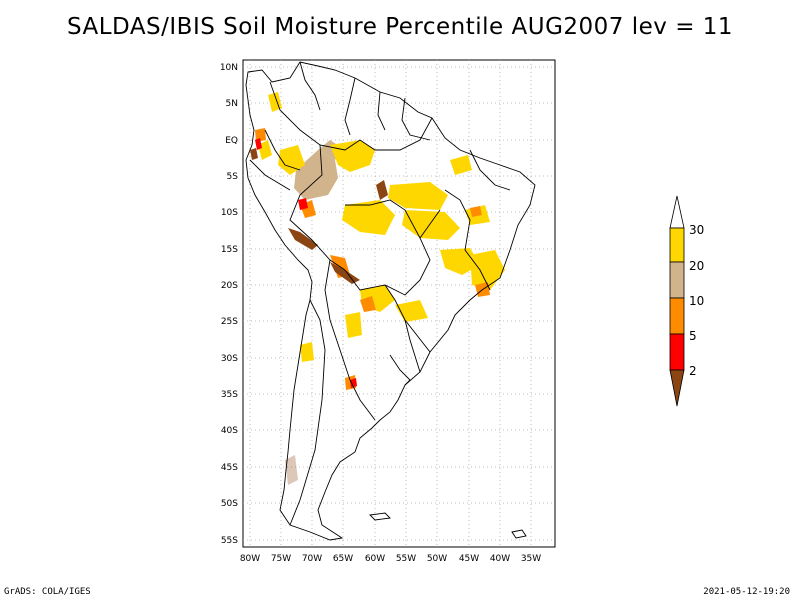  Describe the element at coordinates (229, 395) in the screenshot. I see `lat-tick-35S: 35S` at that location.